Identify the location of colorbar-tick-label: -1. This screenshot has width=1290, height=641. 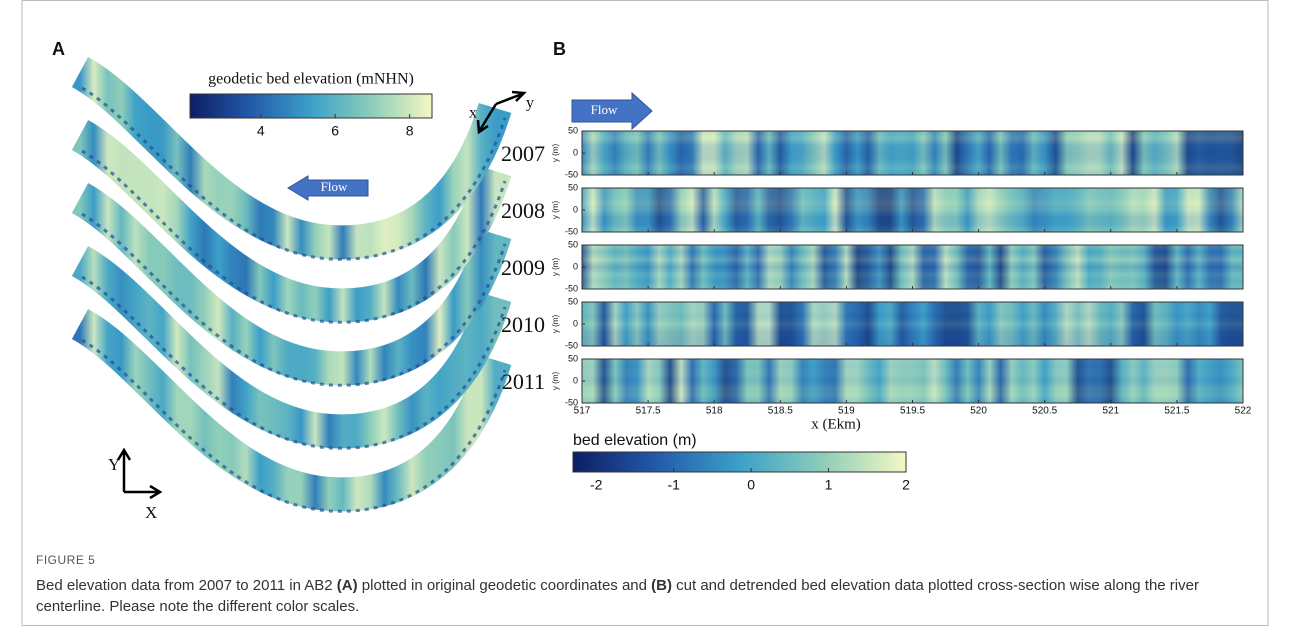
(673, 485).